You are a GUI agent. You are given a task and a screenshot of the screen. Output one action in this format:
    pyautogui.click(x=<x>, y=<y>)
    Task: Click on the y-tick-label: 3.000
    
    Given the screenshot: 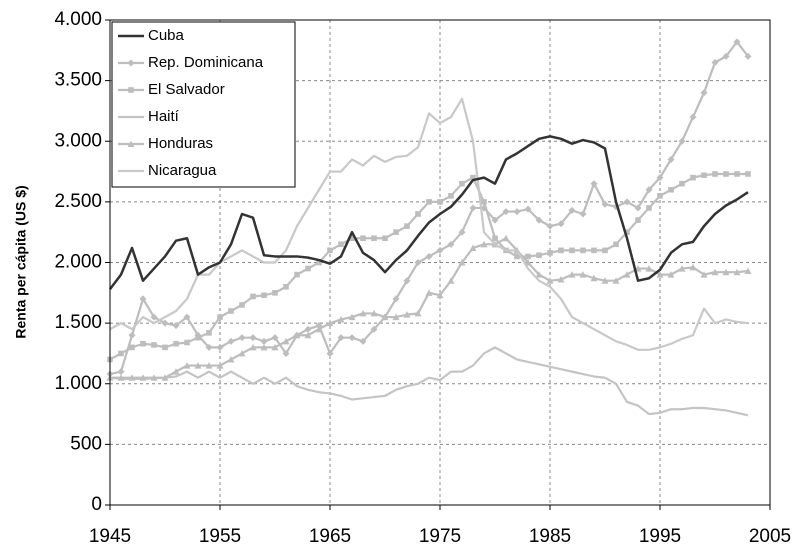 What is the action you would take?
    pyautogui.click(x=78, y=140)
    